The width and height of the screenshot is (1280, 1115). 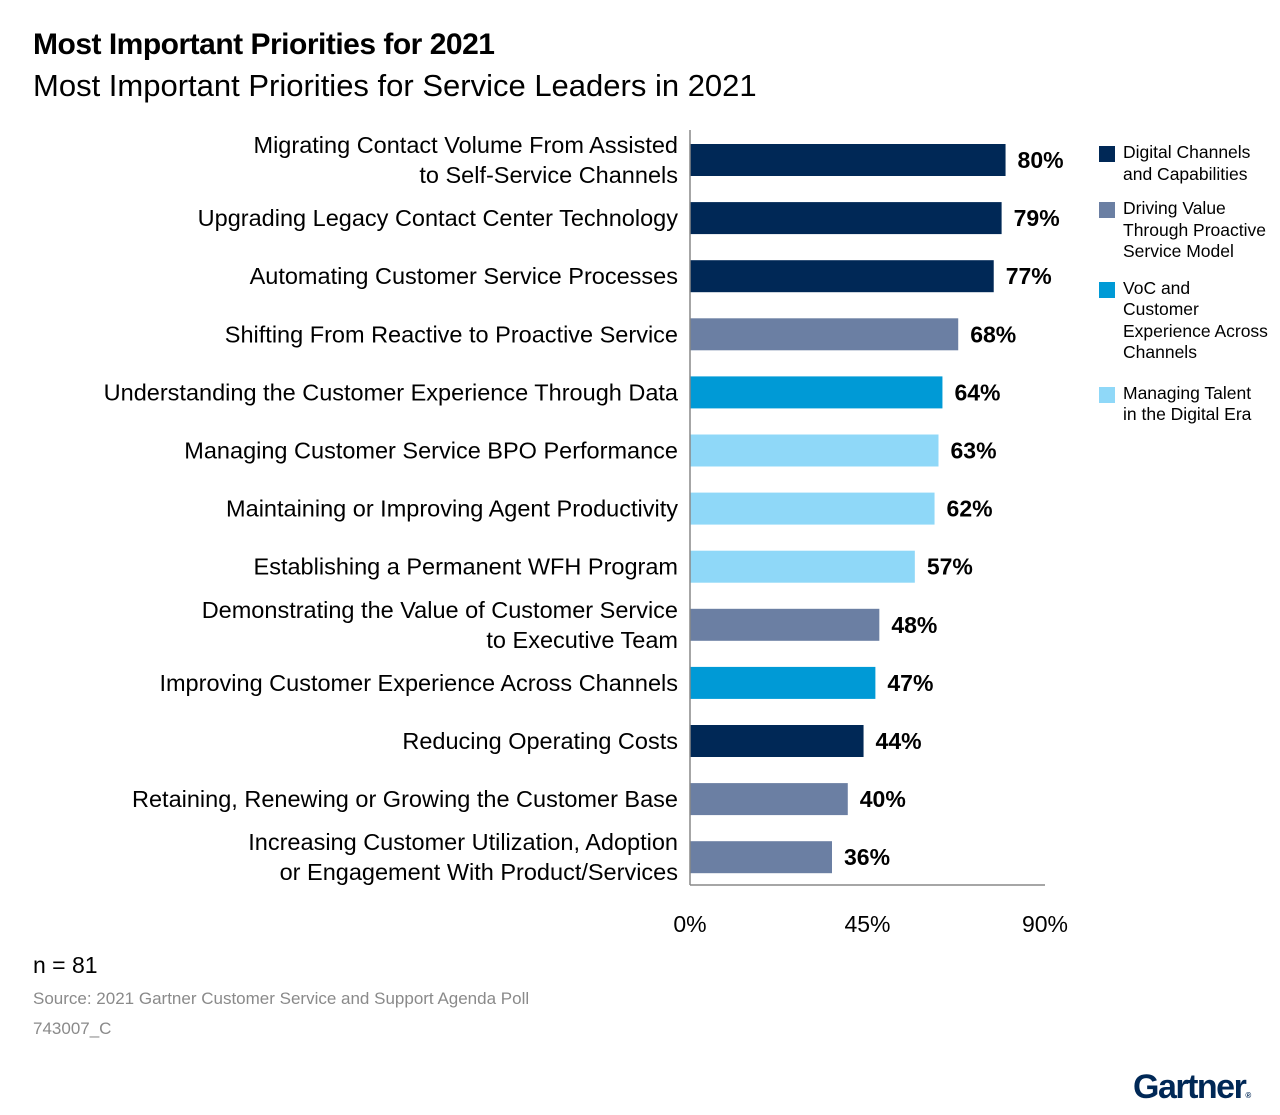 I want to click on data-label: 44%, so click(x=899, y=741).